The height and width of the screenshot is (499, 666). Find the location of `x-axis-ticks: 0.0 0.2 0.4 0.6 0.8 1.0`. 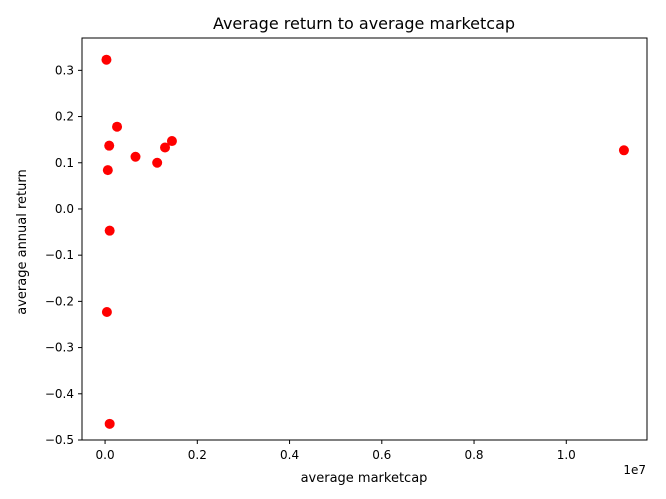

x-axis-ticks: 0.0 0.2 0.4 0.6 0.8 1.0 is located at coordinates (336, 451).